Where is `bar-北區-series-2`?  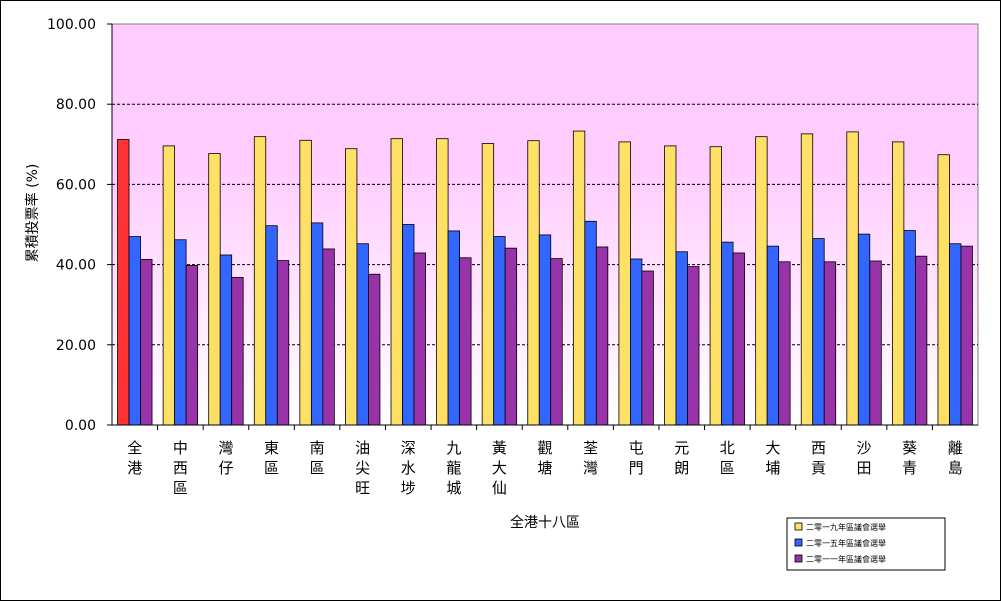
bar-北區-series-2 is located at coordinates (738, 339).